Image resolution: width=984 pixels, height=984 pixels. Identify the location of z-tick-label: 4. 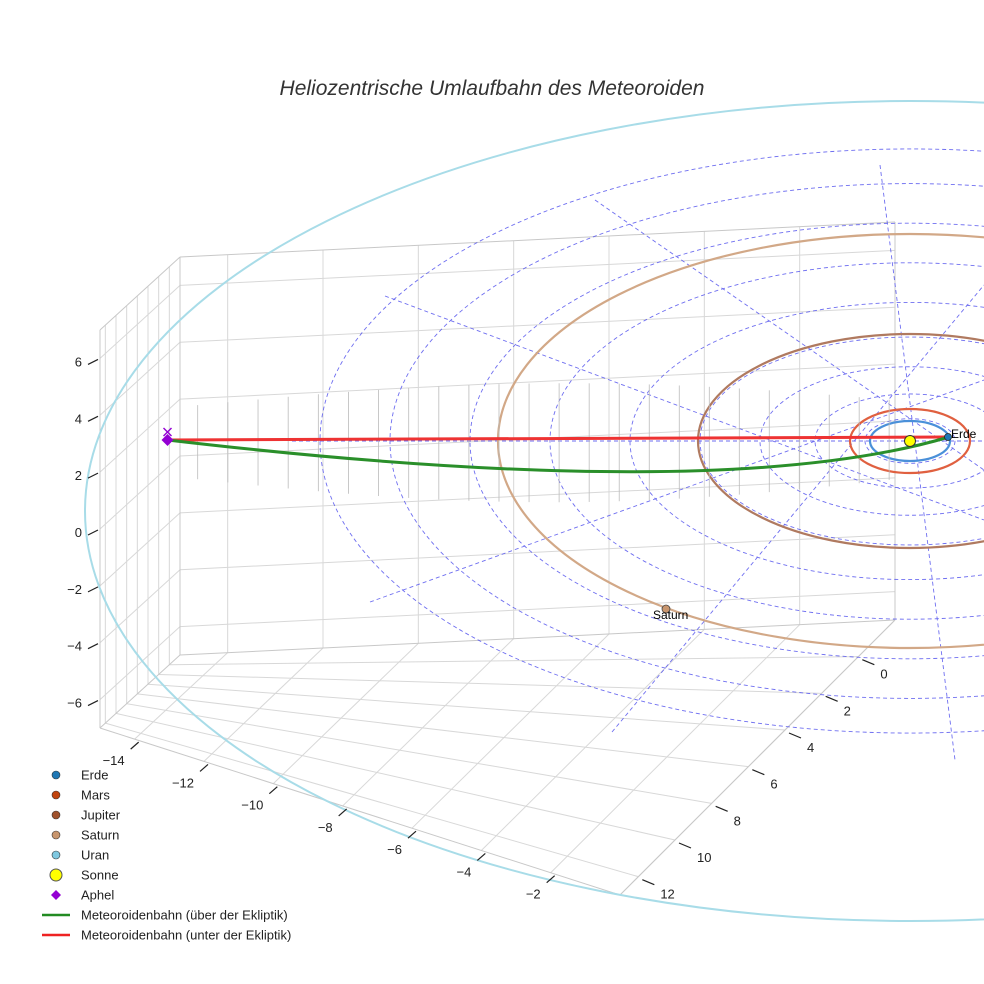
(78, 418).